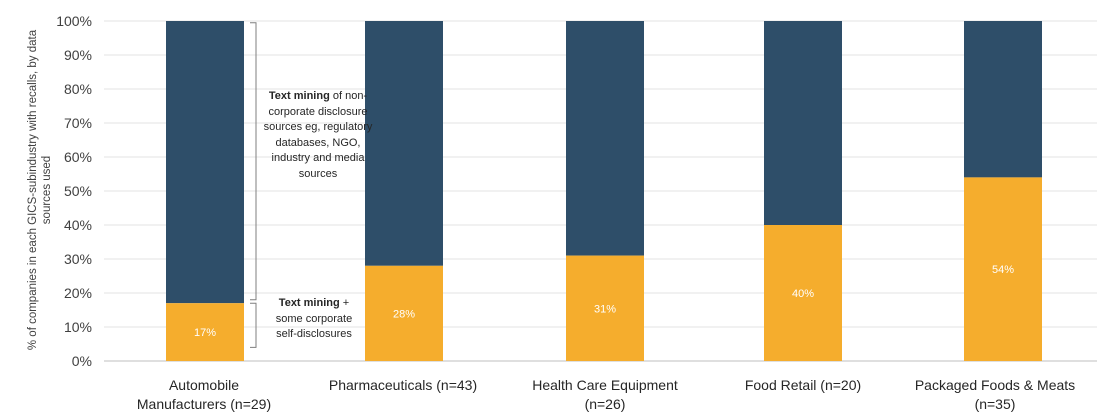  I want to click on y-tick-label: 0%, so click(82, 361).